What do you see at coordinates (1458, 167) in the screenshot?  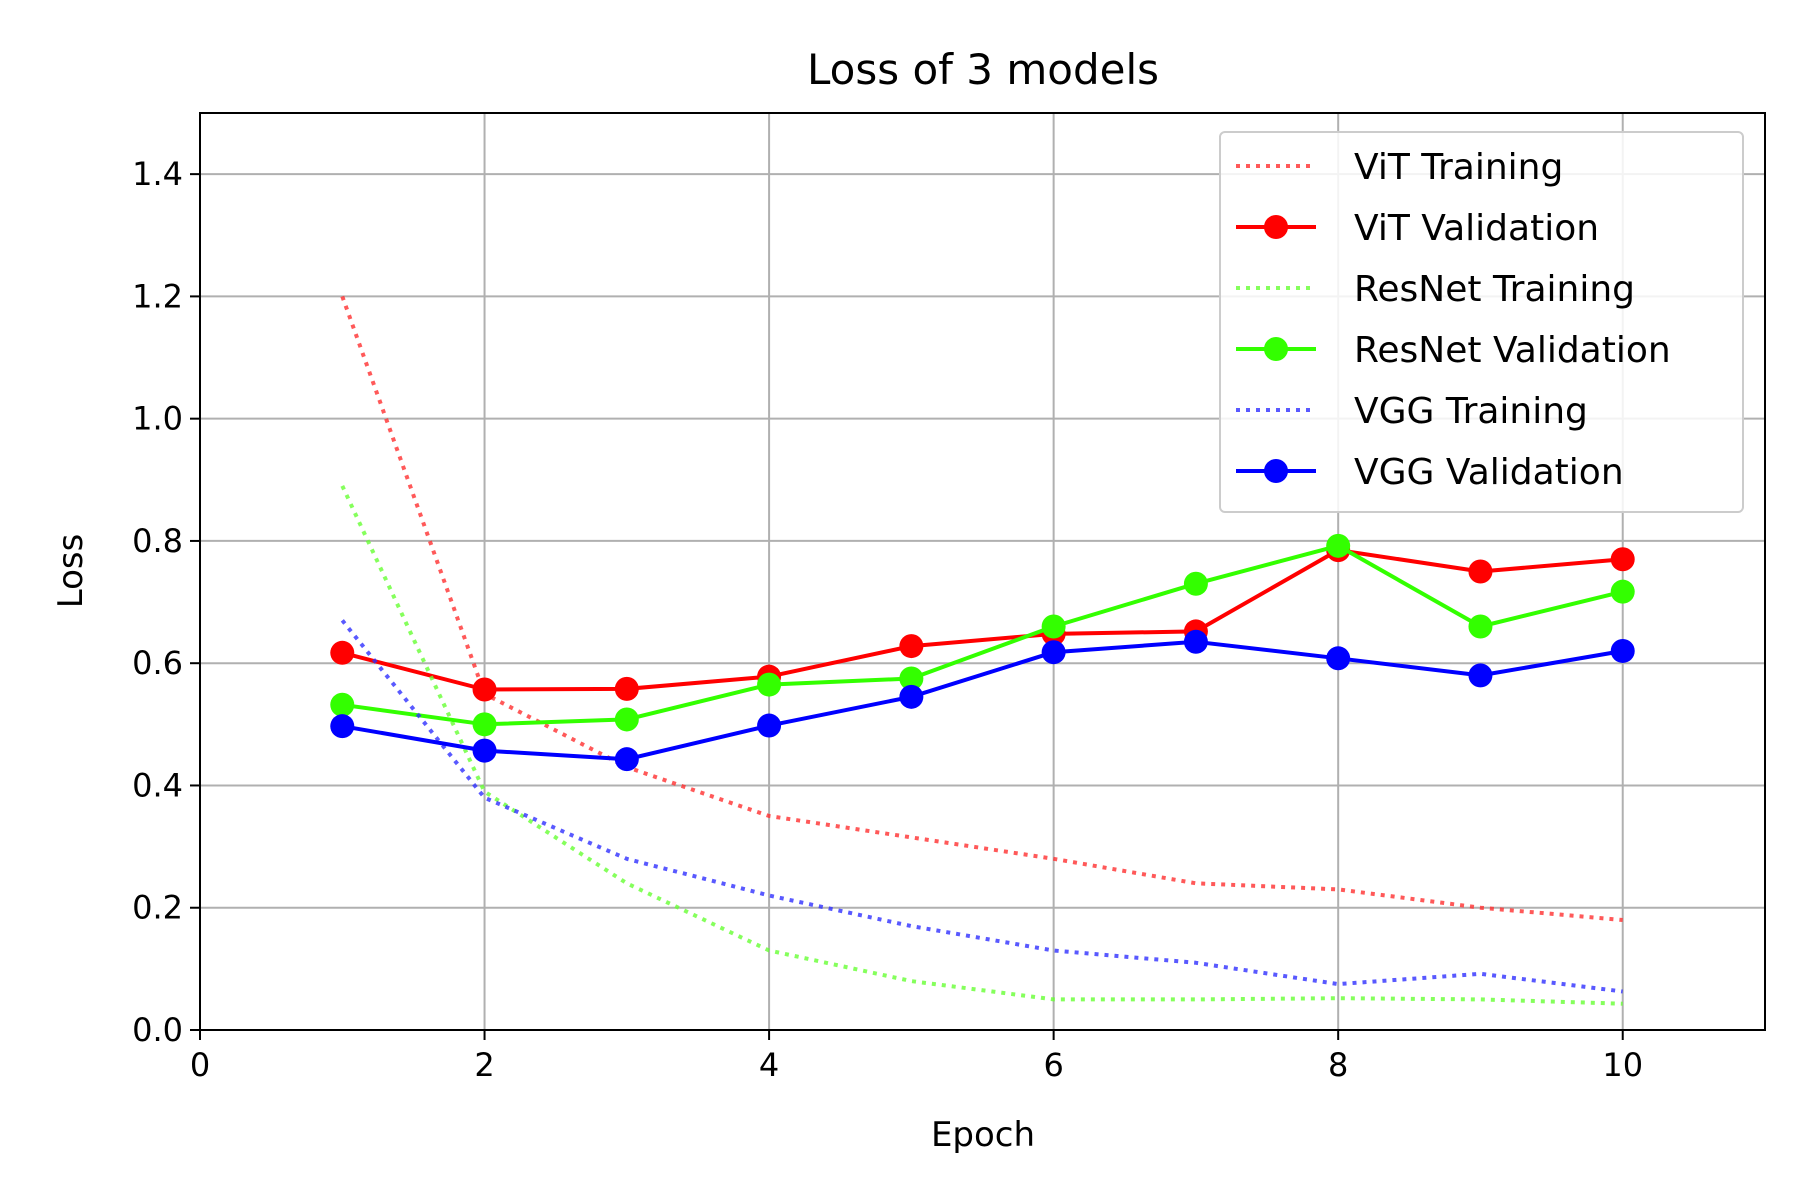 I see `legend-label: ViT Training` at bounding box center [1458, 167].